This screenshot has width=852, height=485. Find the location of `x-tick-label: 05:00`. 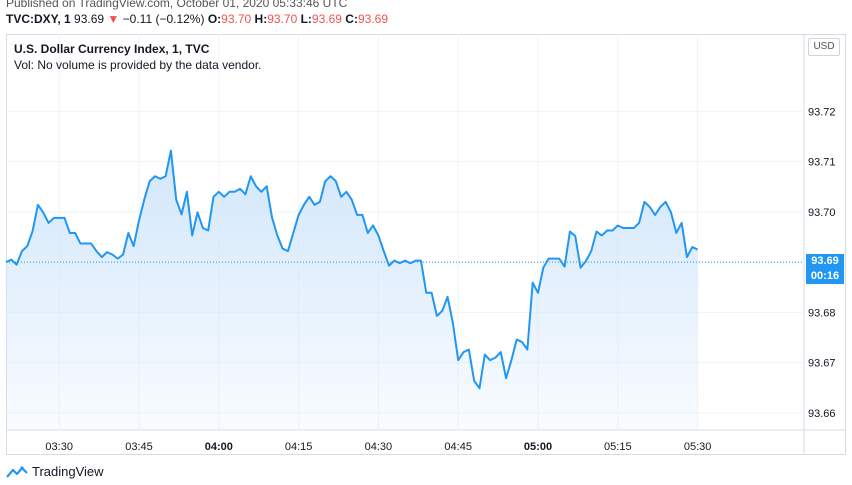

x-tick-label: 05:00 is located at coordinates (538, 447).